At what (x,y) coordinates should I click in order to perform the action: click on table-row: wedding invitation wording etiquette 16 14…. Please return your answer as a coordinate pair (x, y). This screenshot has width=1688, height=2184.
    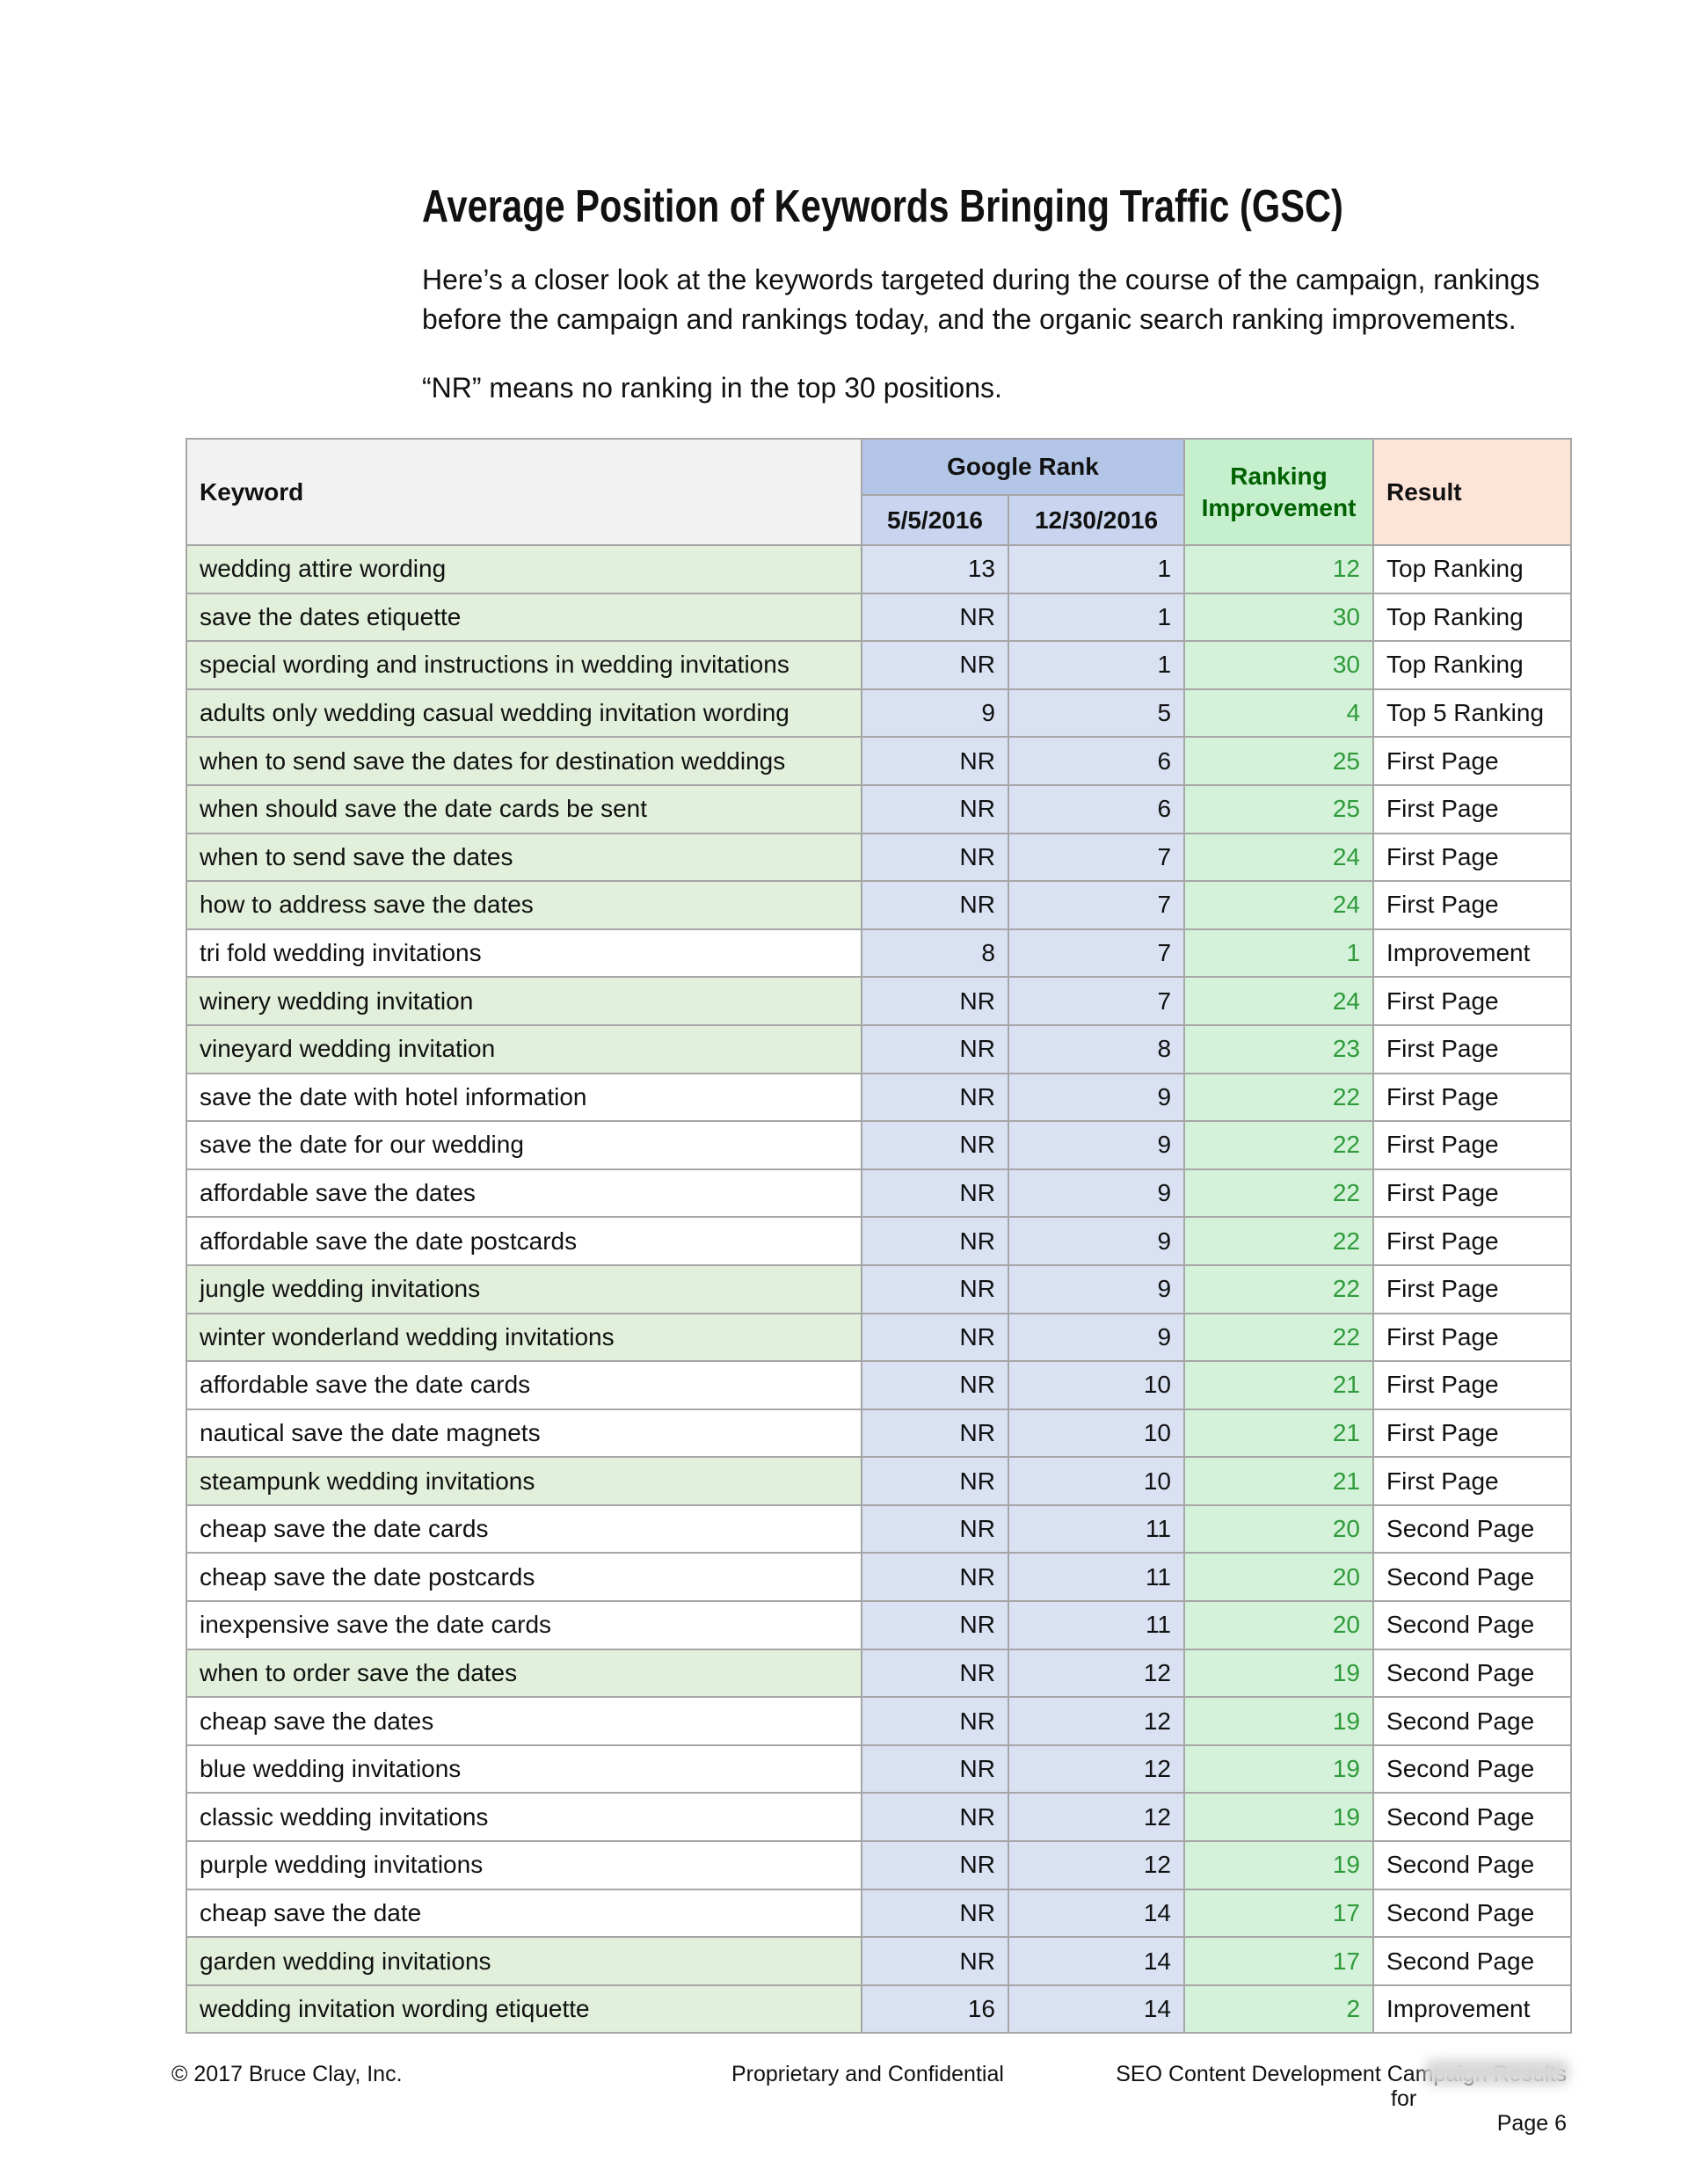
    Looking at the image, I should click on (879, 2009).